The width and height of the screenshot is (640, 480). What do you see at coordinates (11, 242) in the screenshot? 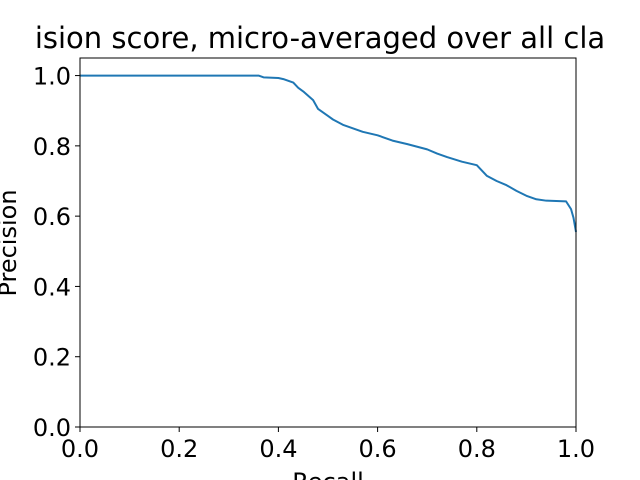
I see `y-axis-label: Precision` at bounding box center [11, 242].